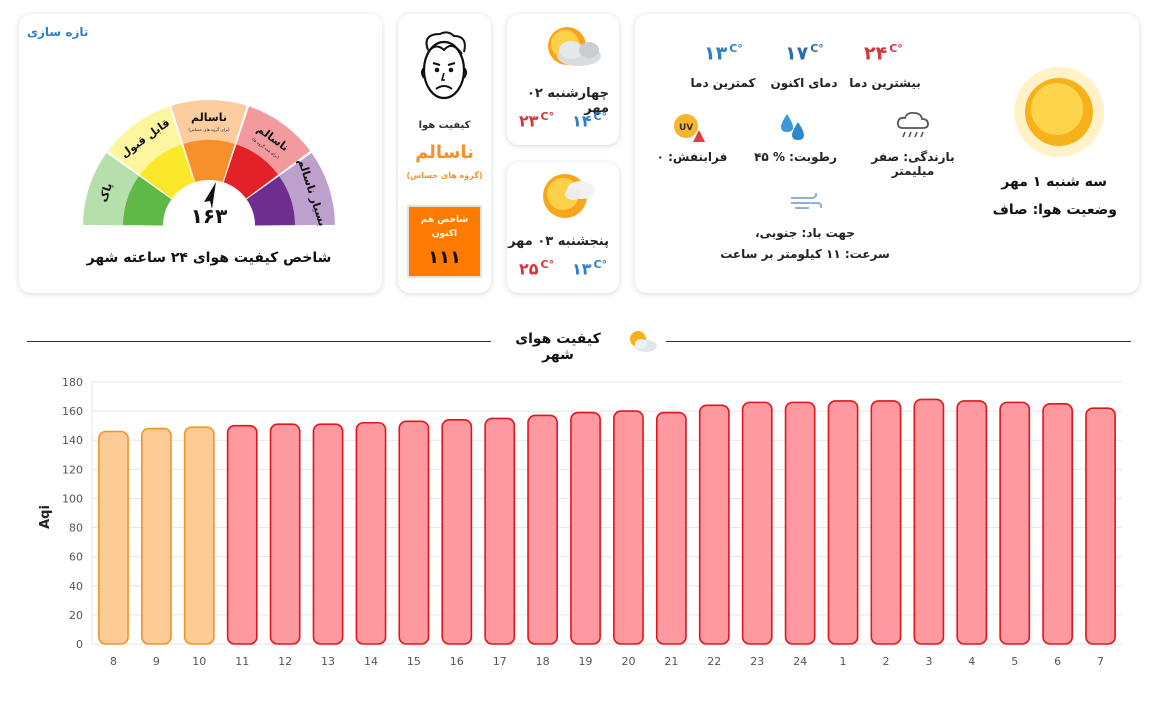  What do you see at coordinates (563, 79) in the screenshot?
I see `forecast-card-1: چهارشنبه ۰۲ مهر ۱۴ C° ۲۳ C°` at bounding box center [563, 79].